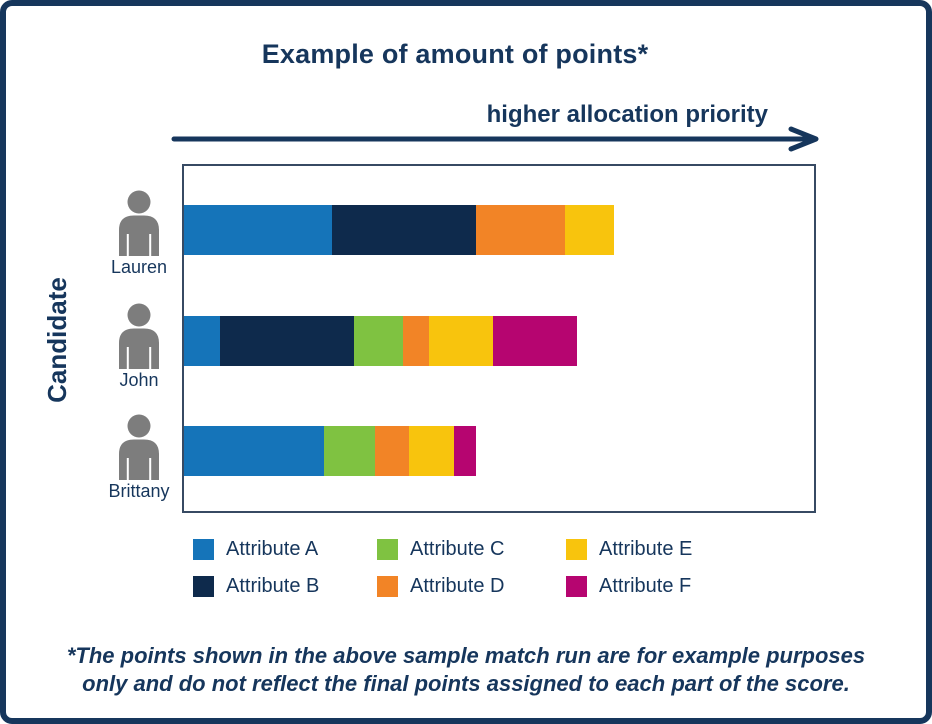  I want to click on legend-item-attribute-f: Attribute F, so click(629, 586).